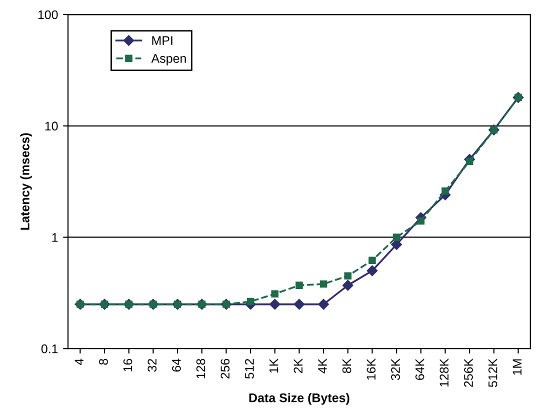  I want to click on x-tick-label: 8K, so click(347, 366).